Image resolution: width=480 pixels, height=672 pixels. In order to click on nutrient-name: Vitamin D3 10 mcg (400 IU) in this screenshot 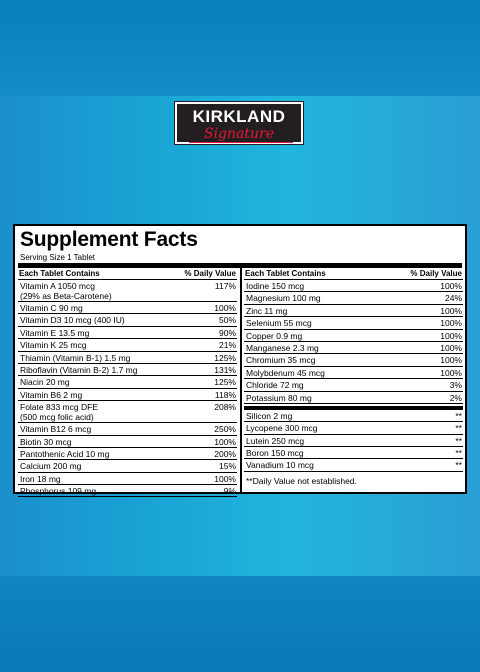, I will do `click(72, 320)`.